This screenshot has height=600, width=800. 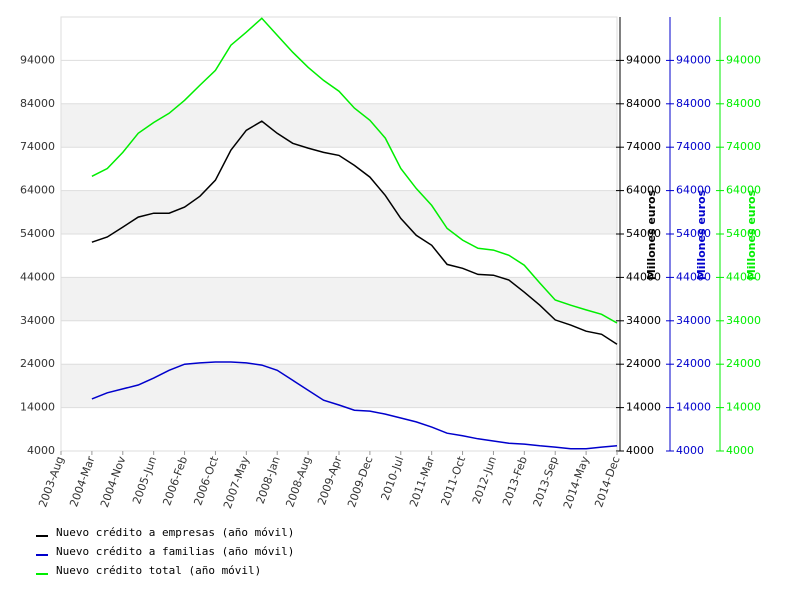 I want to click on x-tick-label: 2012-Jun, so click(x=484, y=480).